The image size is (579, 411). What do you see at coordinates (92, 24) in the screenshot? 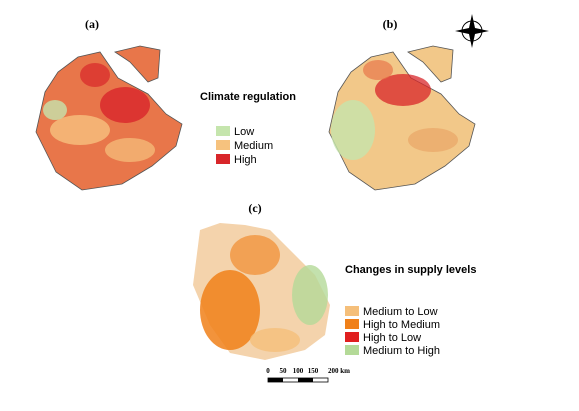
I see `panel-label: (a)` at bounding box center [92, 24].